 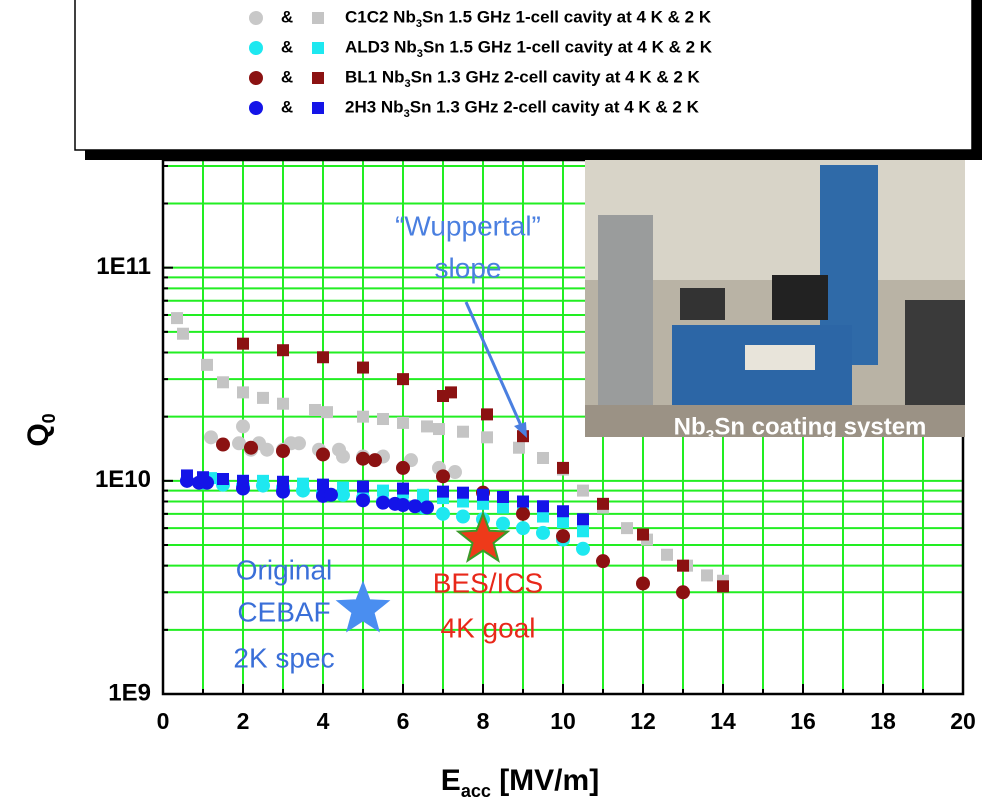 What do you see at coordinates (643, 721) in the screenshot?
I see `x-tick-label: 12` at bounding box center [643, 721].